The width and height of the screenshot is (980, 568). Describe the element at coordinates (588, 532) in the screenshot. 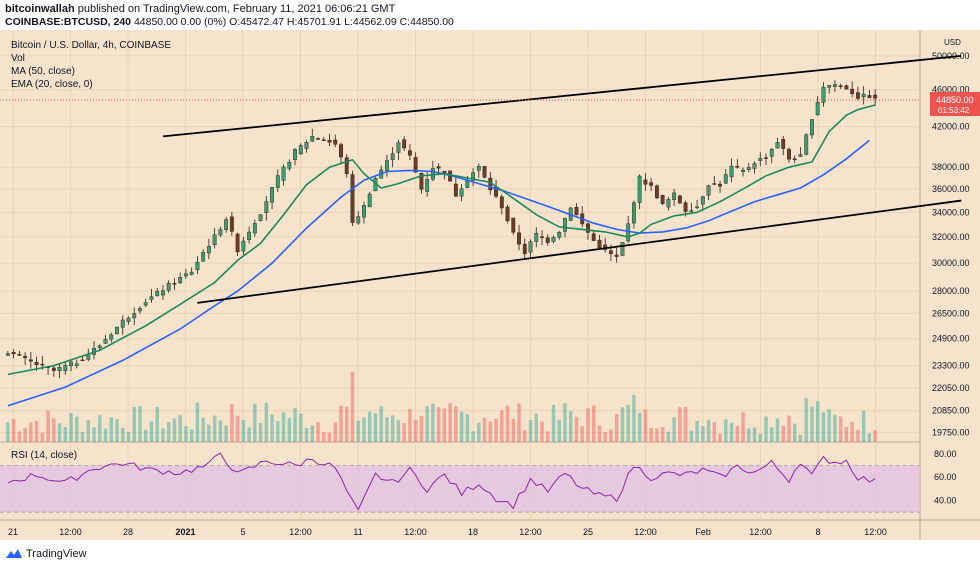

I see `time-tick-label: 25` at that location.